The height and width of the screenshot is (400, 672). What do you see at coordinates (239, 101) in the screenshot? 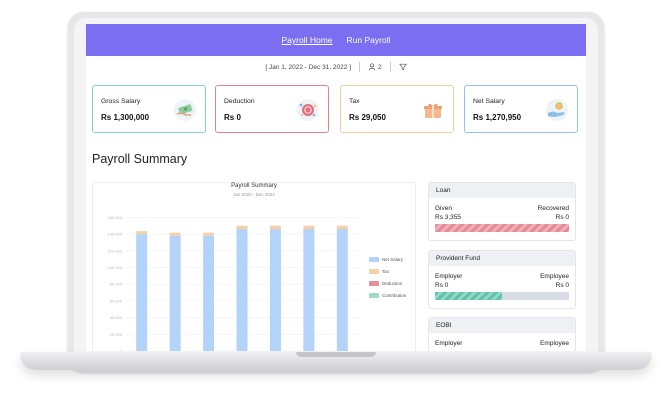
I see `card-title: Deduction` at bounding box center [239, 101].